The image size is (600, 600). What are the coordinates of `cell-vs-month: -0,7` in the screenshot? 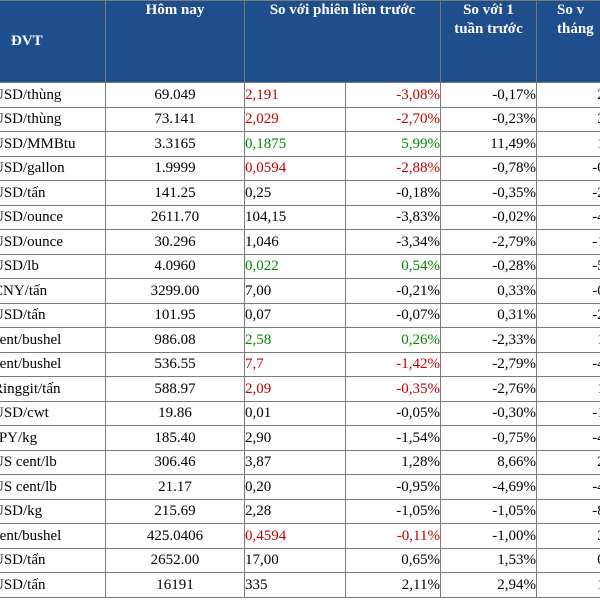 It's located at (568, 291).